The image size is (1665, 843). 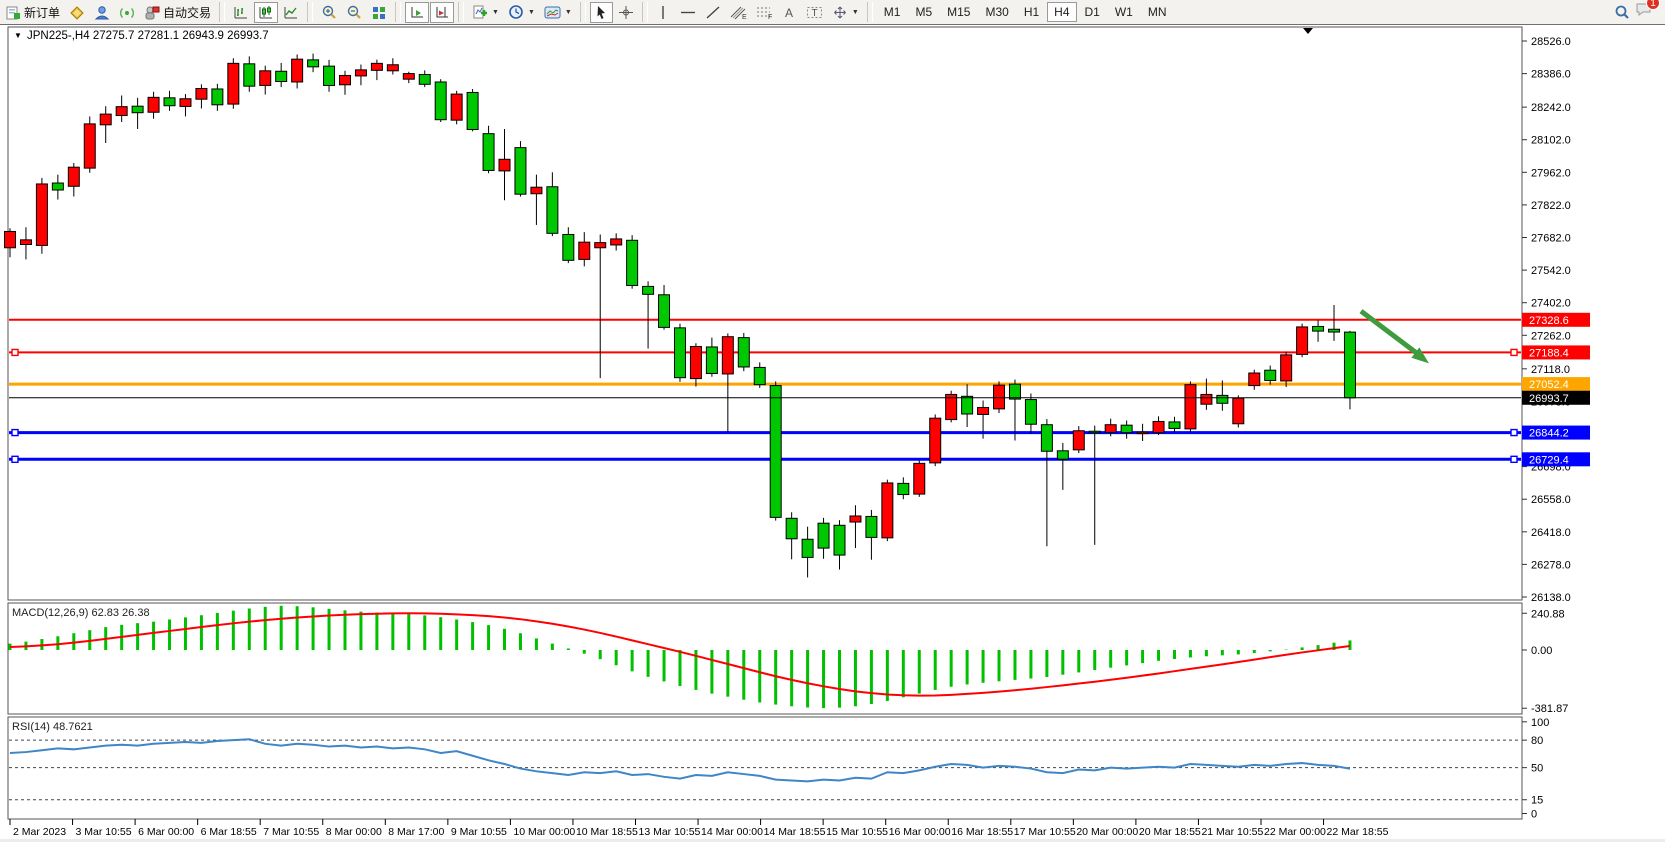 I want to click on zoom-out-button, so click(x=354, y=12).